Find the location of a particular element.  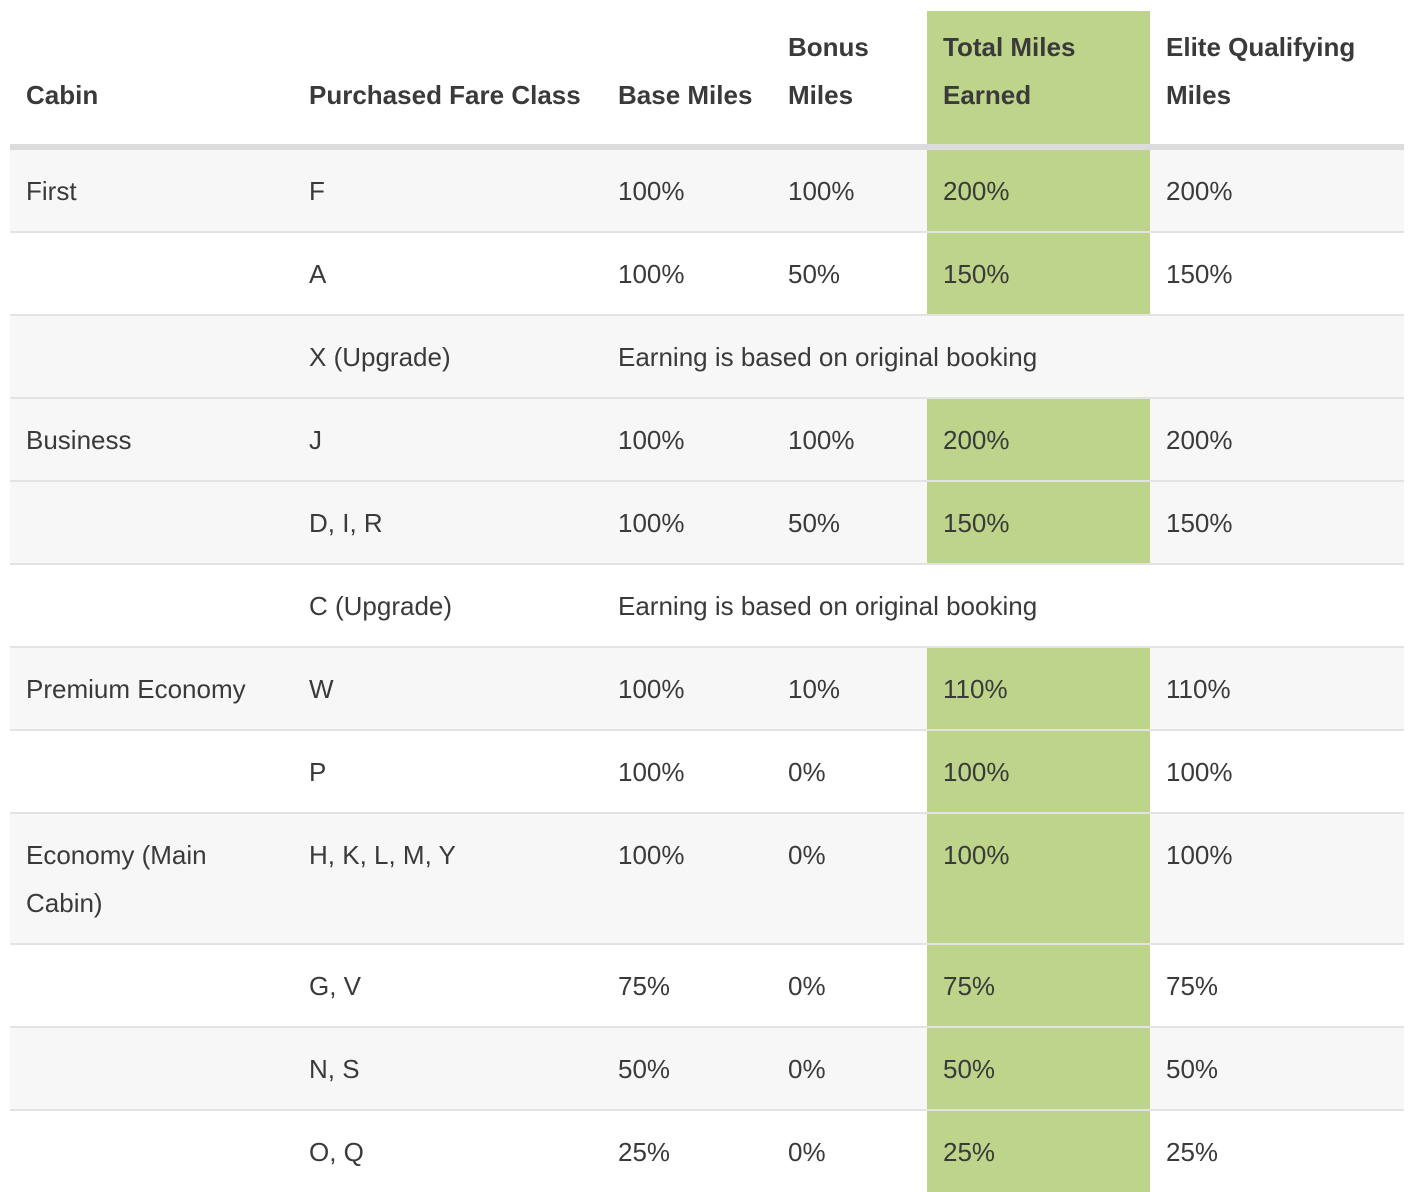

table-row: P 100% 0% 100% 100% is located at coordinates (707, 772).